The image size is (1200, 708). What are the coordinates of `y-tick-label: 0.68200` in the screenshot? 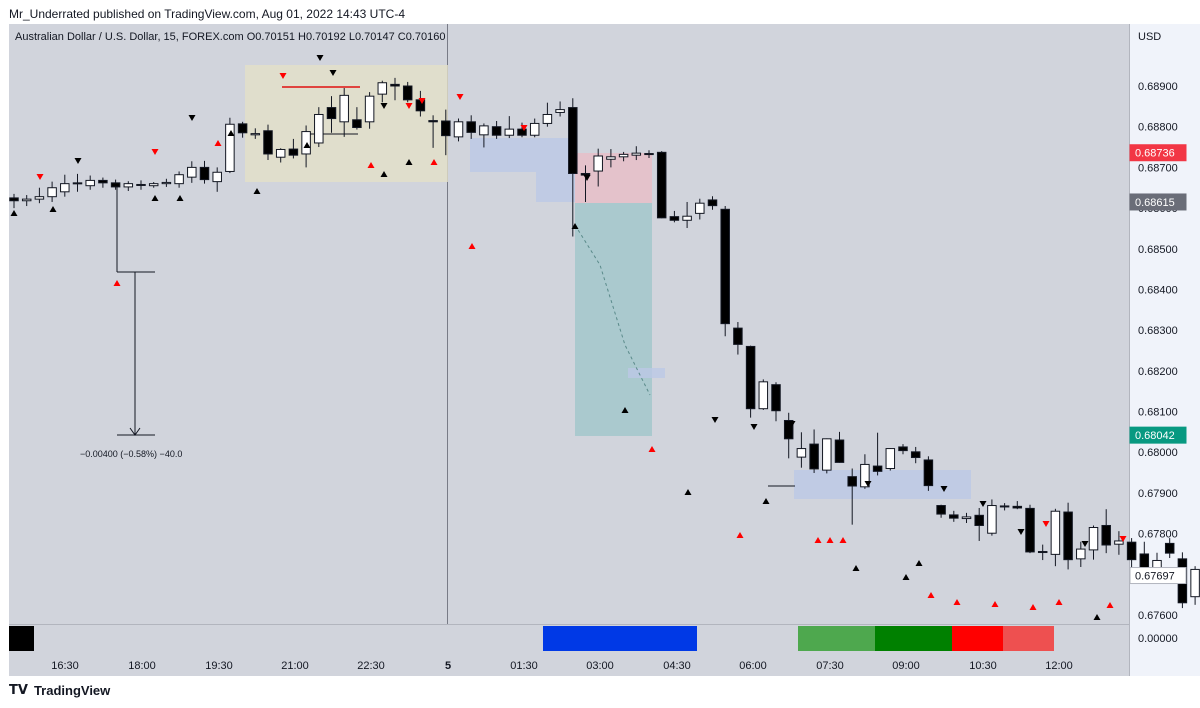 It's located at (1158, 372).